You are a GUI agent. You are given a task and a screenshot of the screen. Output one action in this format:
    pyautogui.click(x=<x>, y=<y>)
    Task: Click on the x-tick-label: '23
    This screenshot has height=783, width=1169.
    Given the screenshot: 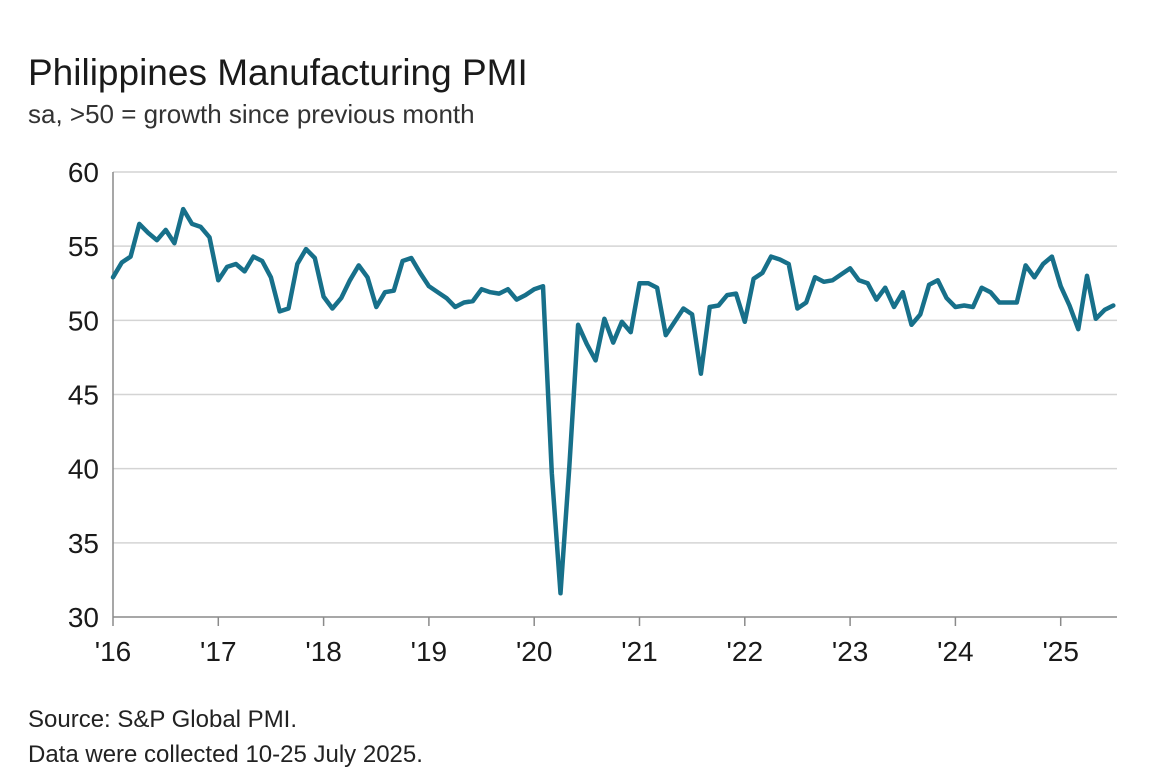 What is the action you would take?
    pyautogui.click(x=850, y=651)
    